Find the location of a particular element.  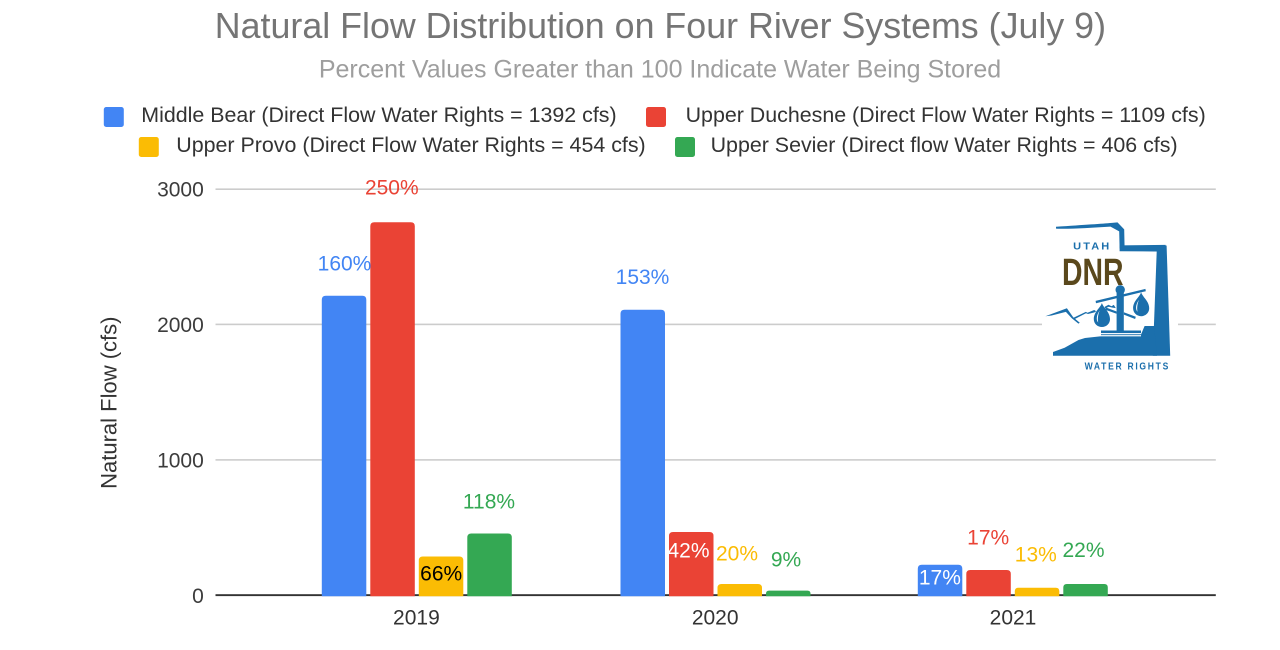

svg-text: 20% is located at coordinates (737, 554).